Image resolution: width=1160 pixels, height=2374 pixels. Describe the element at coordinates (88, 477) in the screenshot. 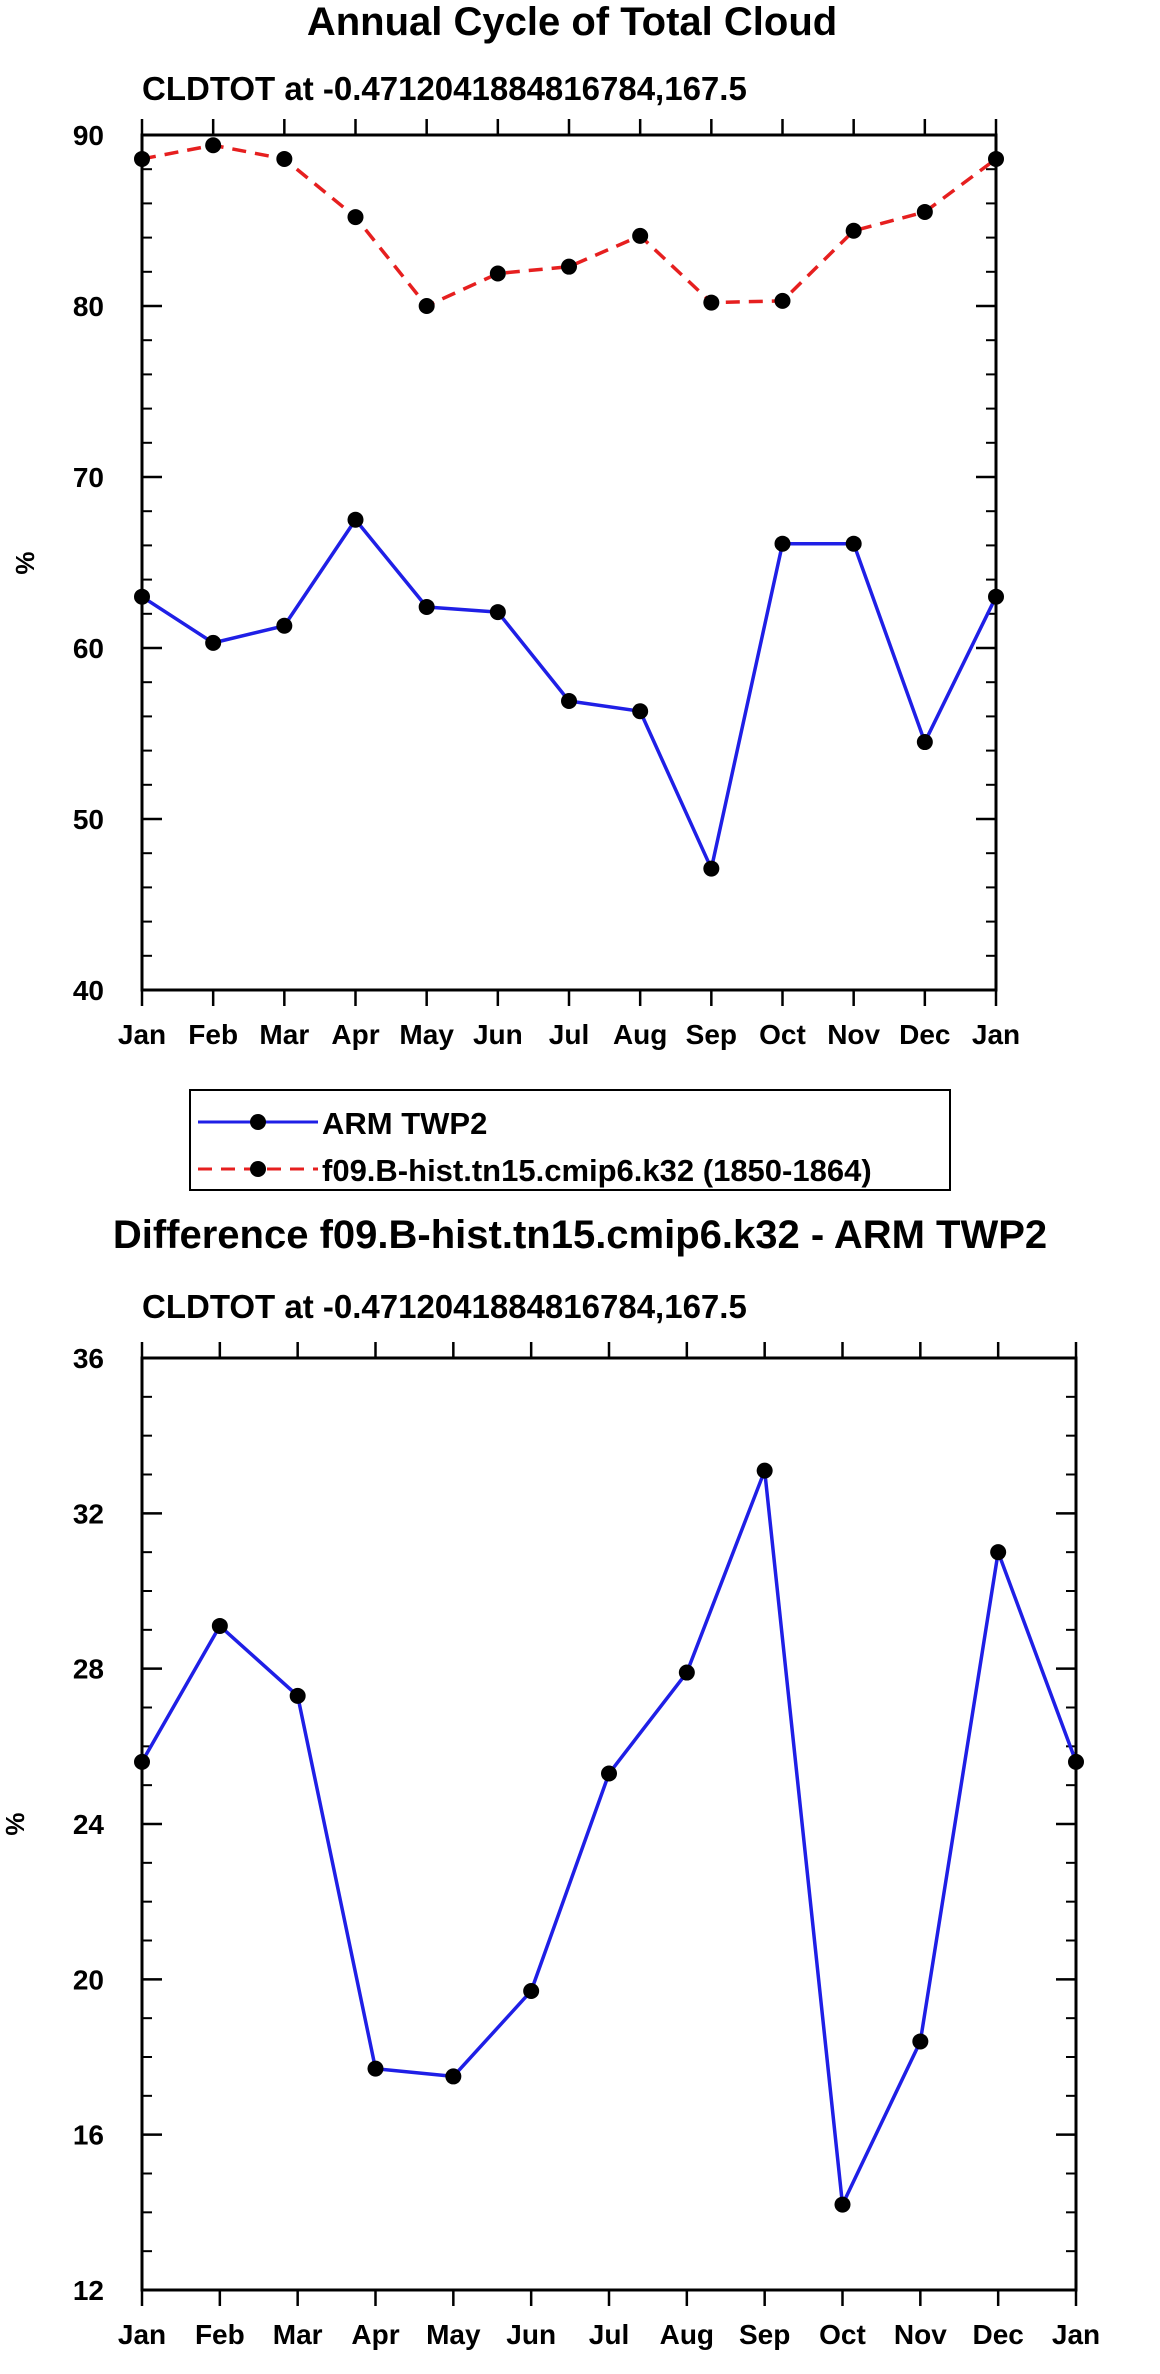

I see `y-tick-label: 70` at that location.